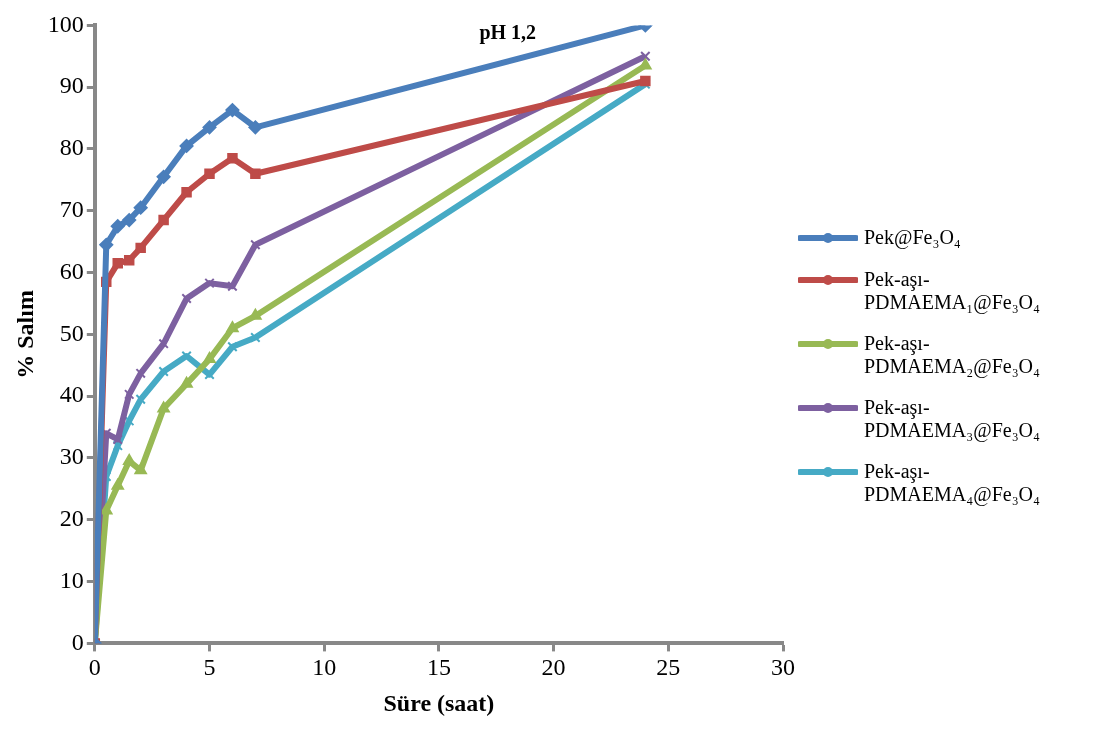 Image resolution: width=1107 pixels, height=735 pixels. Describe the element at coordinates (913, 237) in the screenshot. I see `legend-label: Pek@Fe₃O₄` at that location.